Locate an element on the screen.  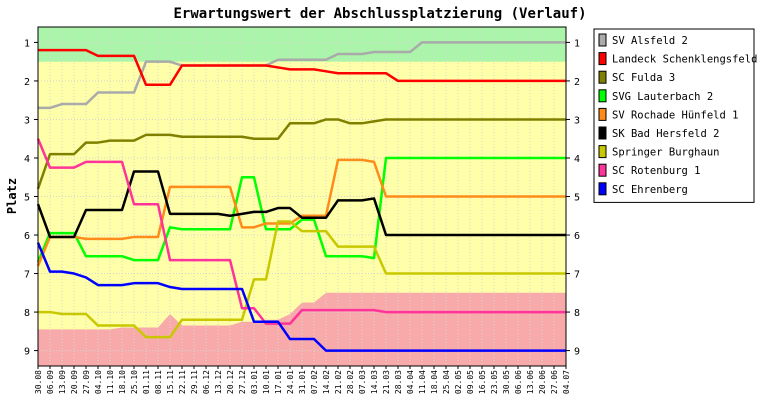
x-tick-label: 18.04 is located at coordinates (434, 382).